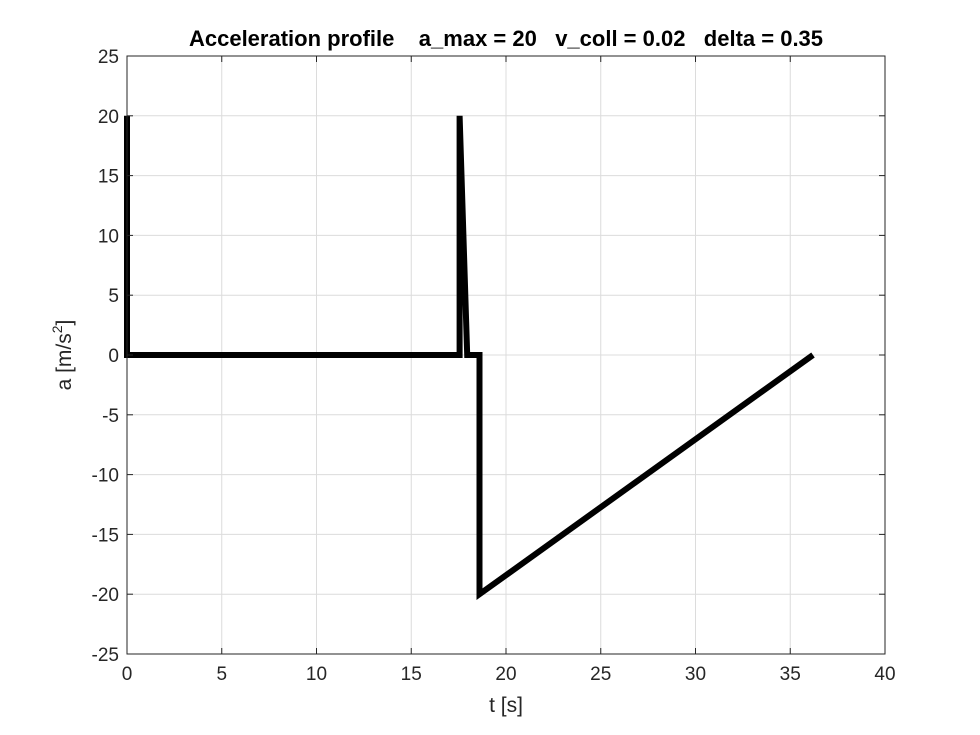 The height and width of the screenshot is (735, 980). Describe the element at coordinates (105, 476) in the screenshot. I see `y-tick-label: -10` at that location.